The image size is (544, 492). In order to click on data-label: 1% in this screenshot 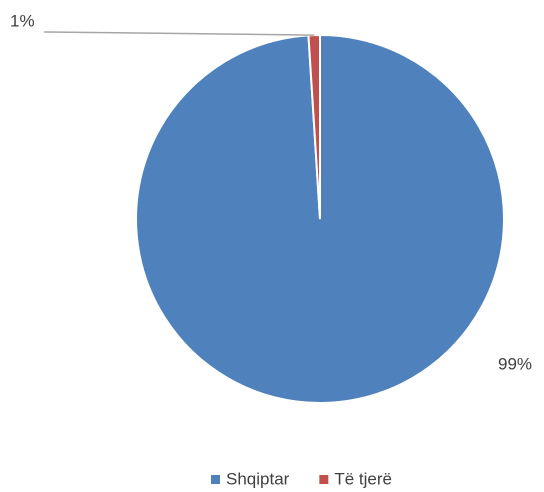, I will do `click(22, 20)`.